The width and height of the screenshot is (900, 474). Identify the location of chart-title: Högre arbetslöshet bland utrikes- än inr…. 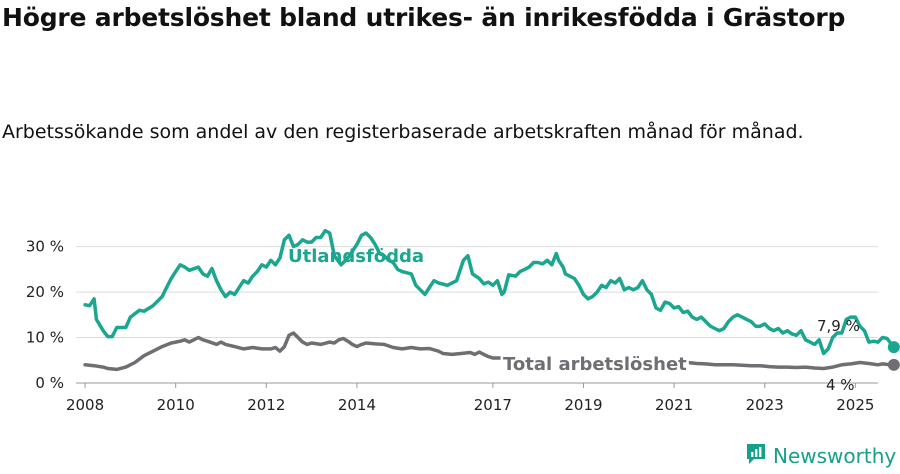
(424, 17).